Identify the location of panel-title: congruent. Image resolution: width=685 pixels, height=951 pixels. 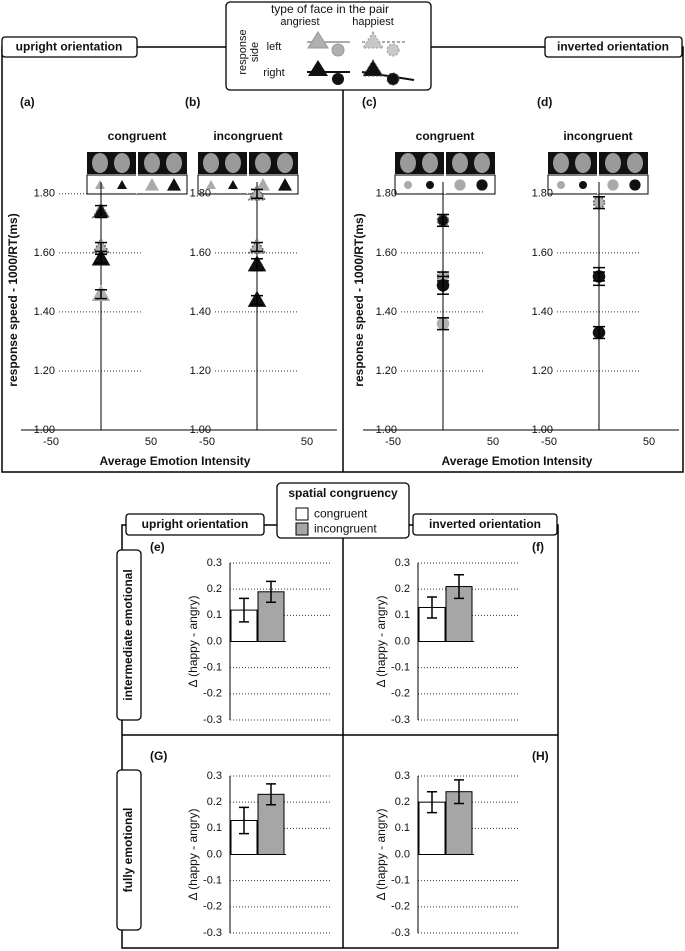
(137, 136).